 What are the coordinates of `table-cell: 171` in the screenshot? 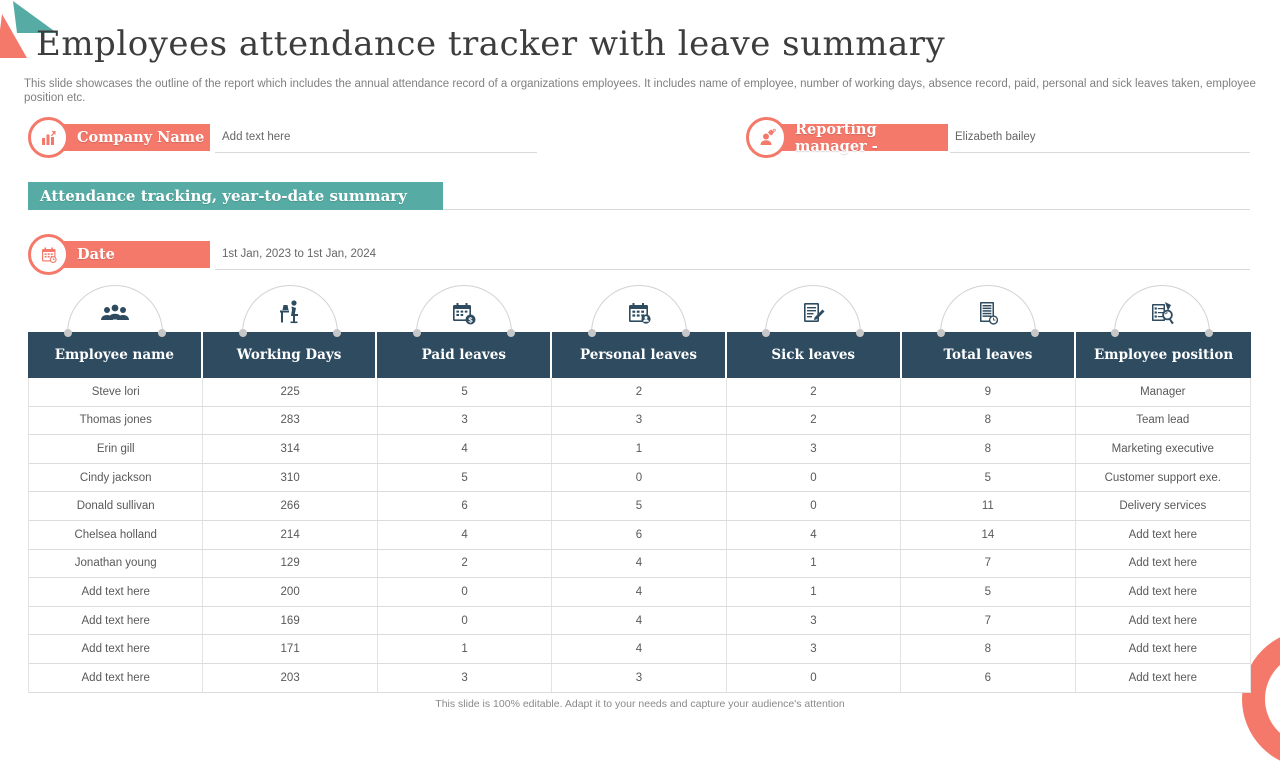 It's located at (290, 649).